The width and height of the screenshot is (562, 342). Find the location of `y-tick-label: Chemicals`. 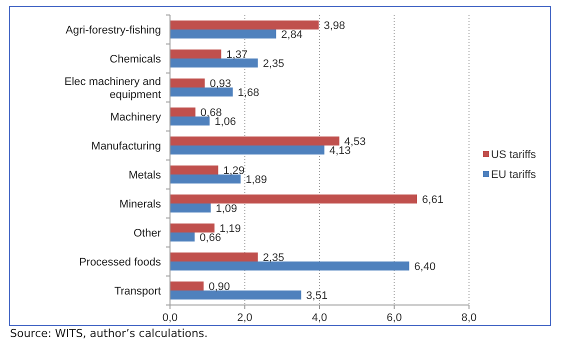

y-tick-label: Chemicals is located at coordinates (136, 60).